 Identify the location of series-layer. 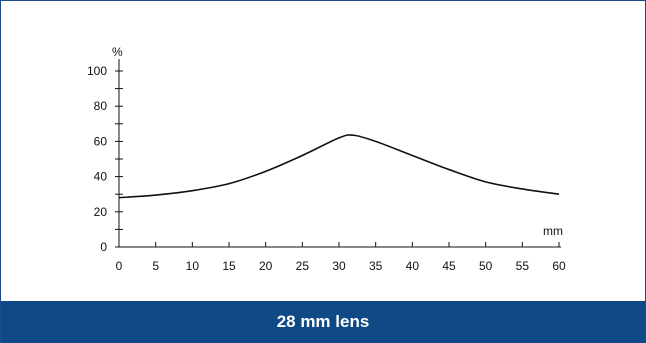
(339, 166).